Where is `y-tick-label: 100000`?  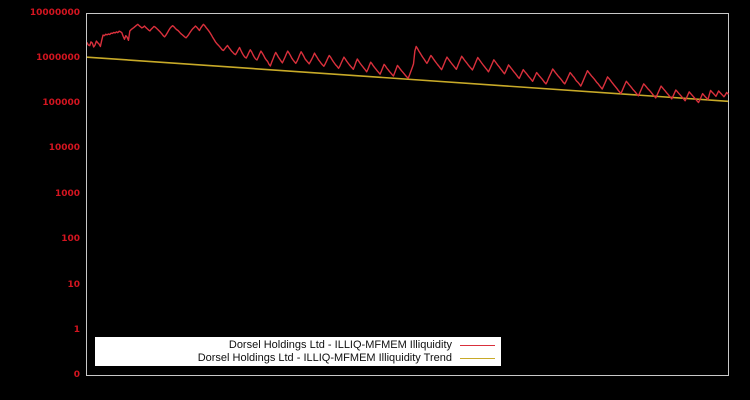
y-tick-label: 100000 is located at coordinates (61, 103).